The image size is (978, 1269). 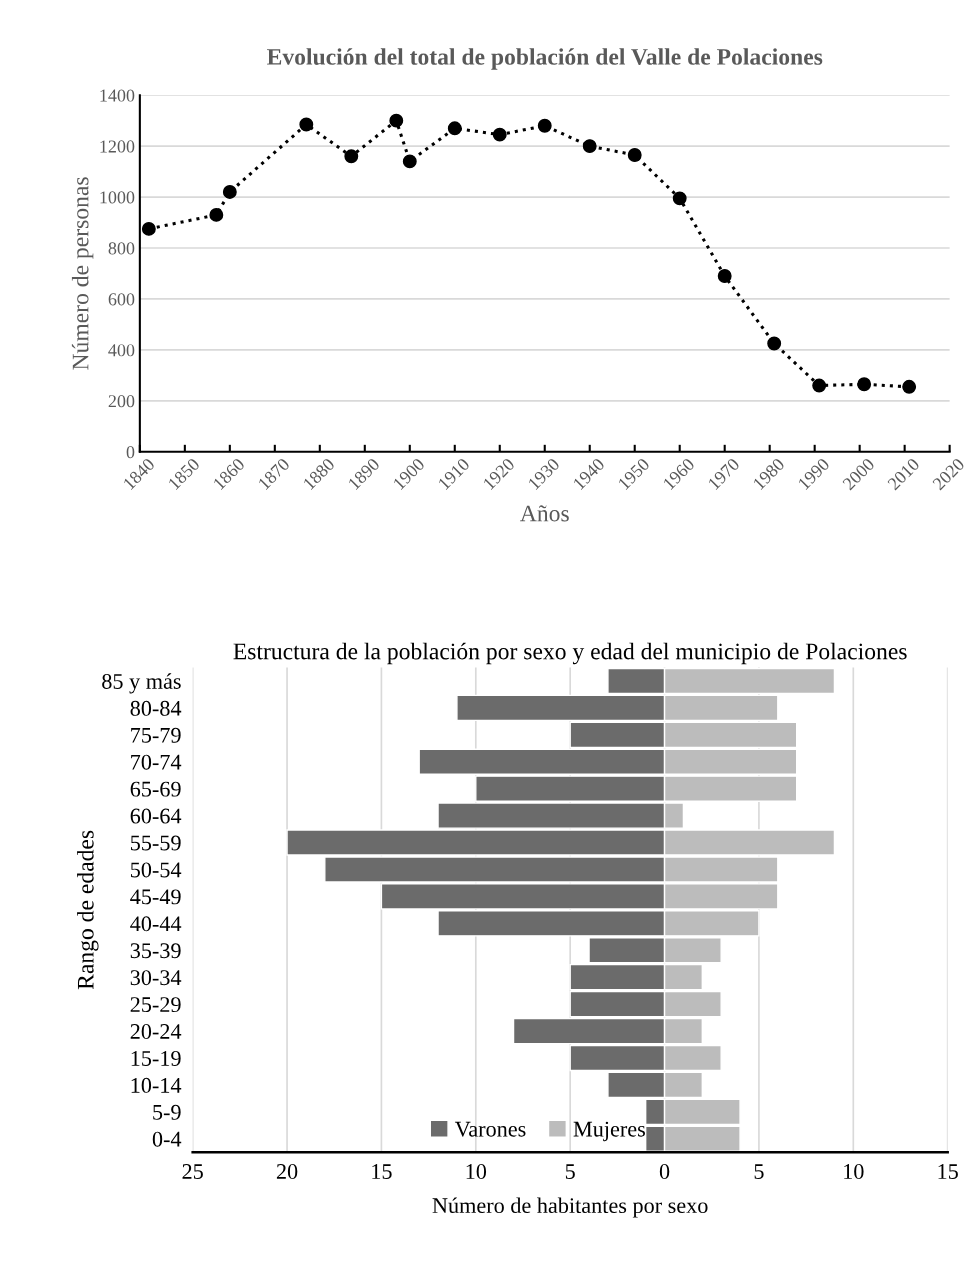 I want to click on y-axis-title: Número de personas, so click(x=82, y=273).